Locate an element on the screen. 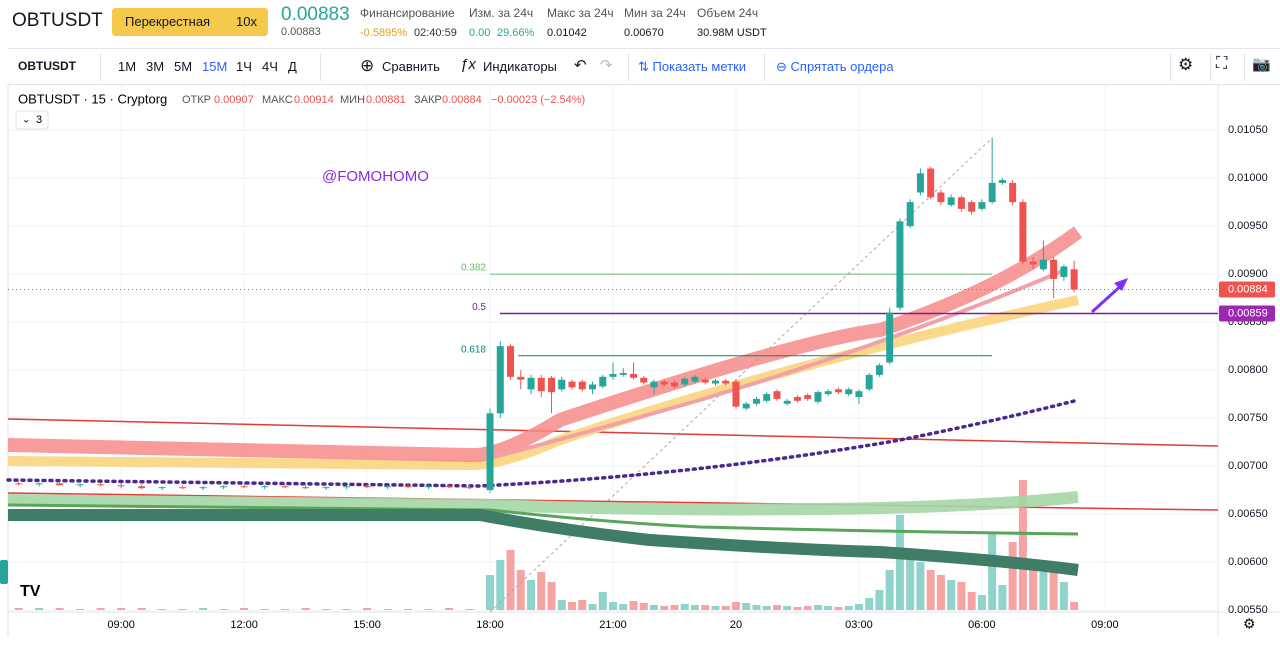 The width and height of the screenshot is (1280, 646). leverage: 10x is located at coordinates (246, 21).